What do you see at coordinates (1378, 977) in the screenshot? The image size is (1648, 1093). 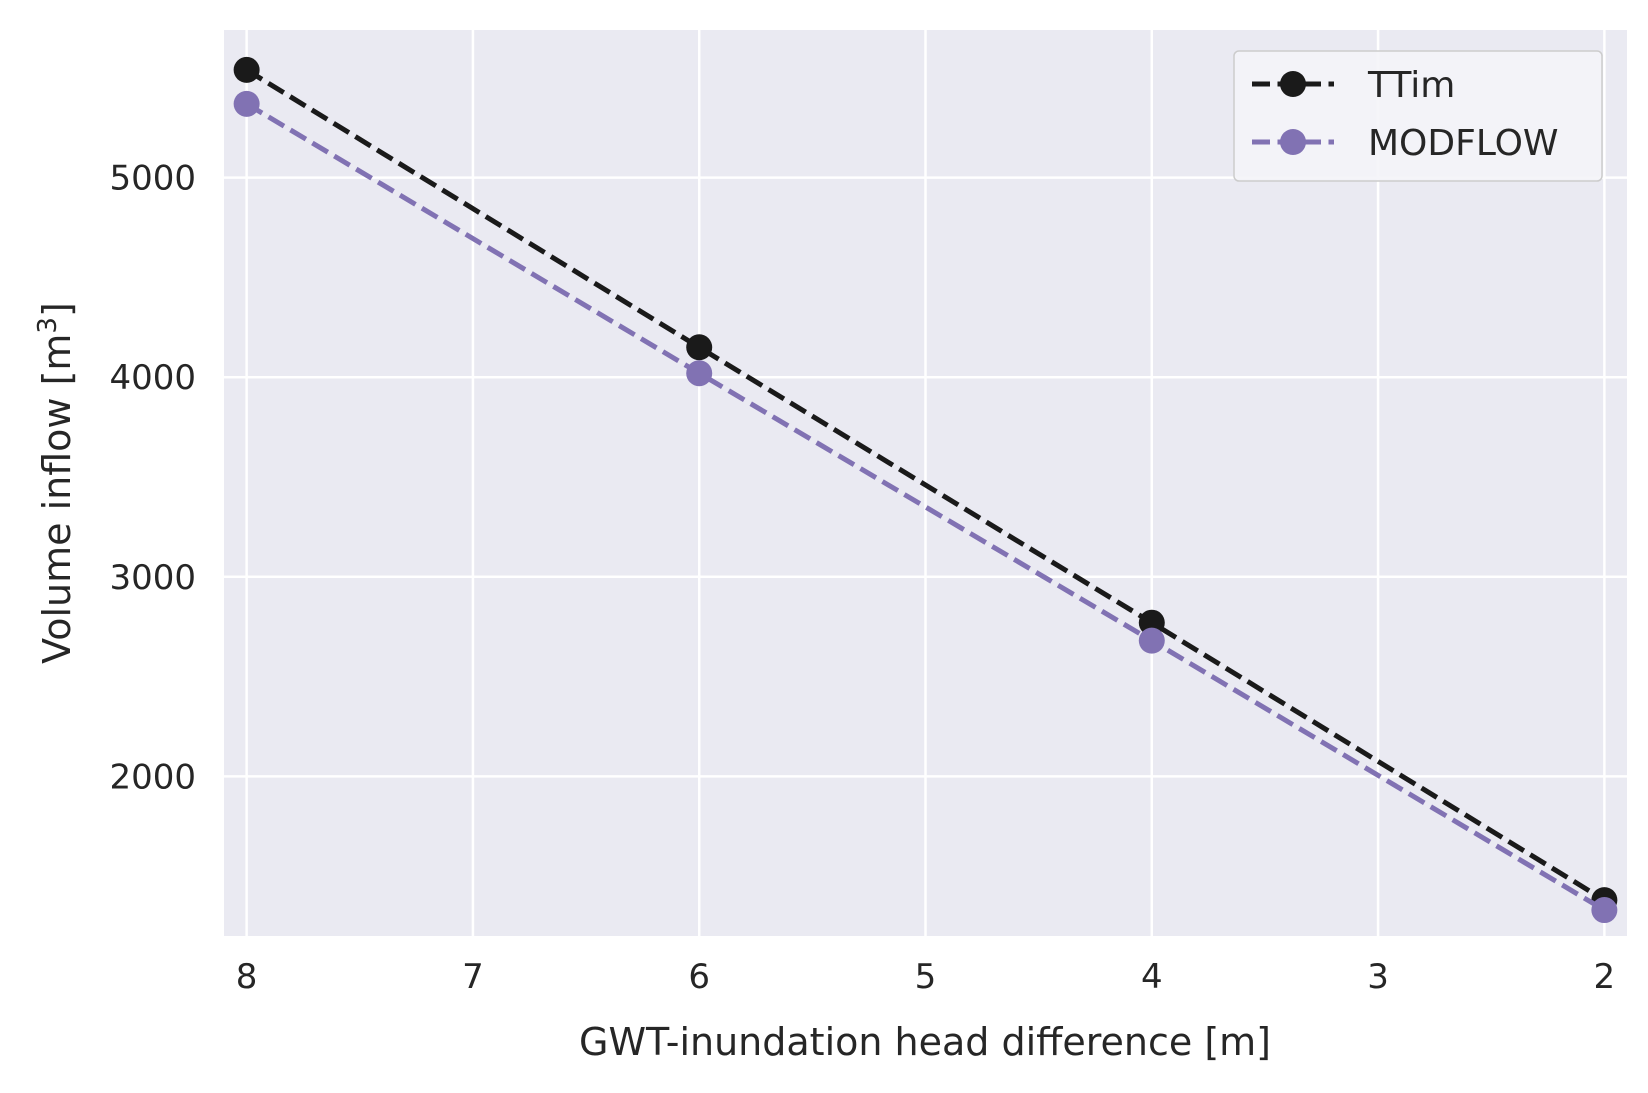 I see `x-tick-label: 3` at bounding box center [1378, 977].